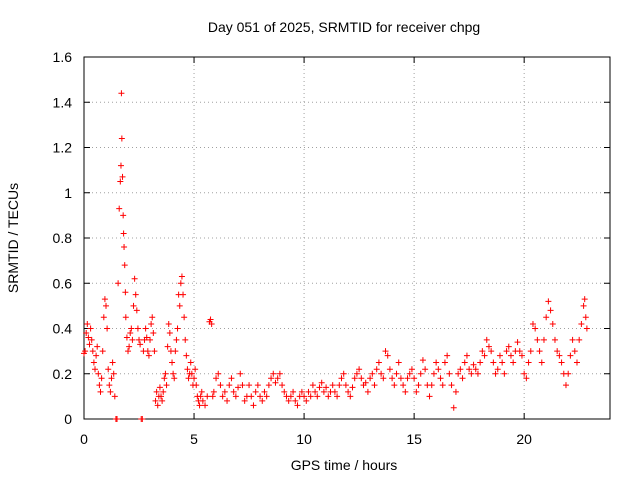 The image size is (640, 480). Describe the element at coordinates (63, 57) in the screenshot. I see `y-tick-label: 1.6` at that location.